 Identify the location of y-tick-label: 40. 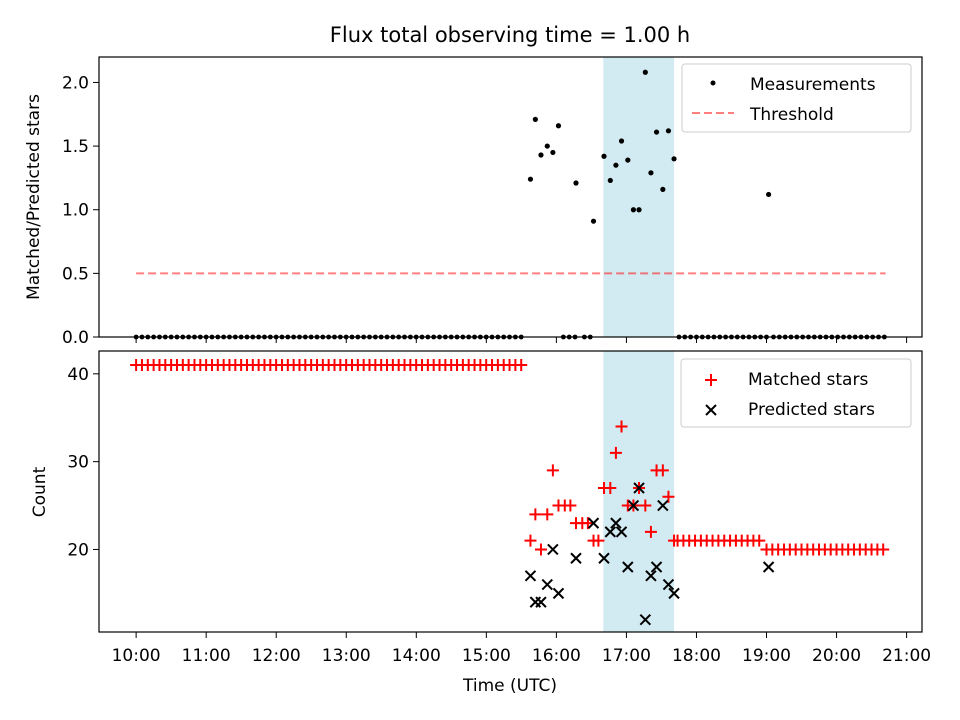
(78, 375).